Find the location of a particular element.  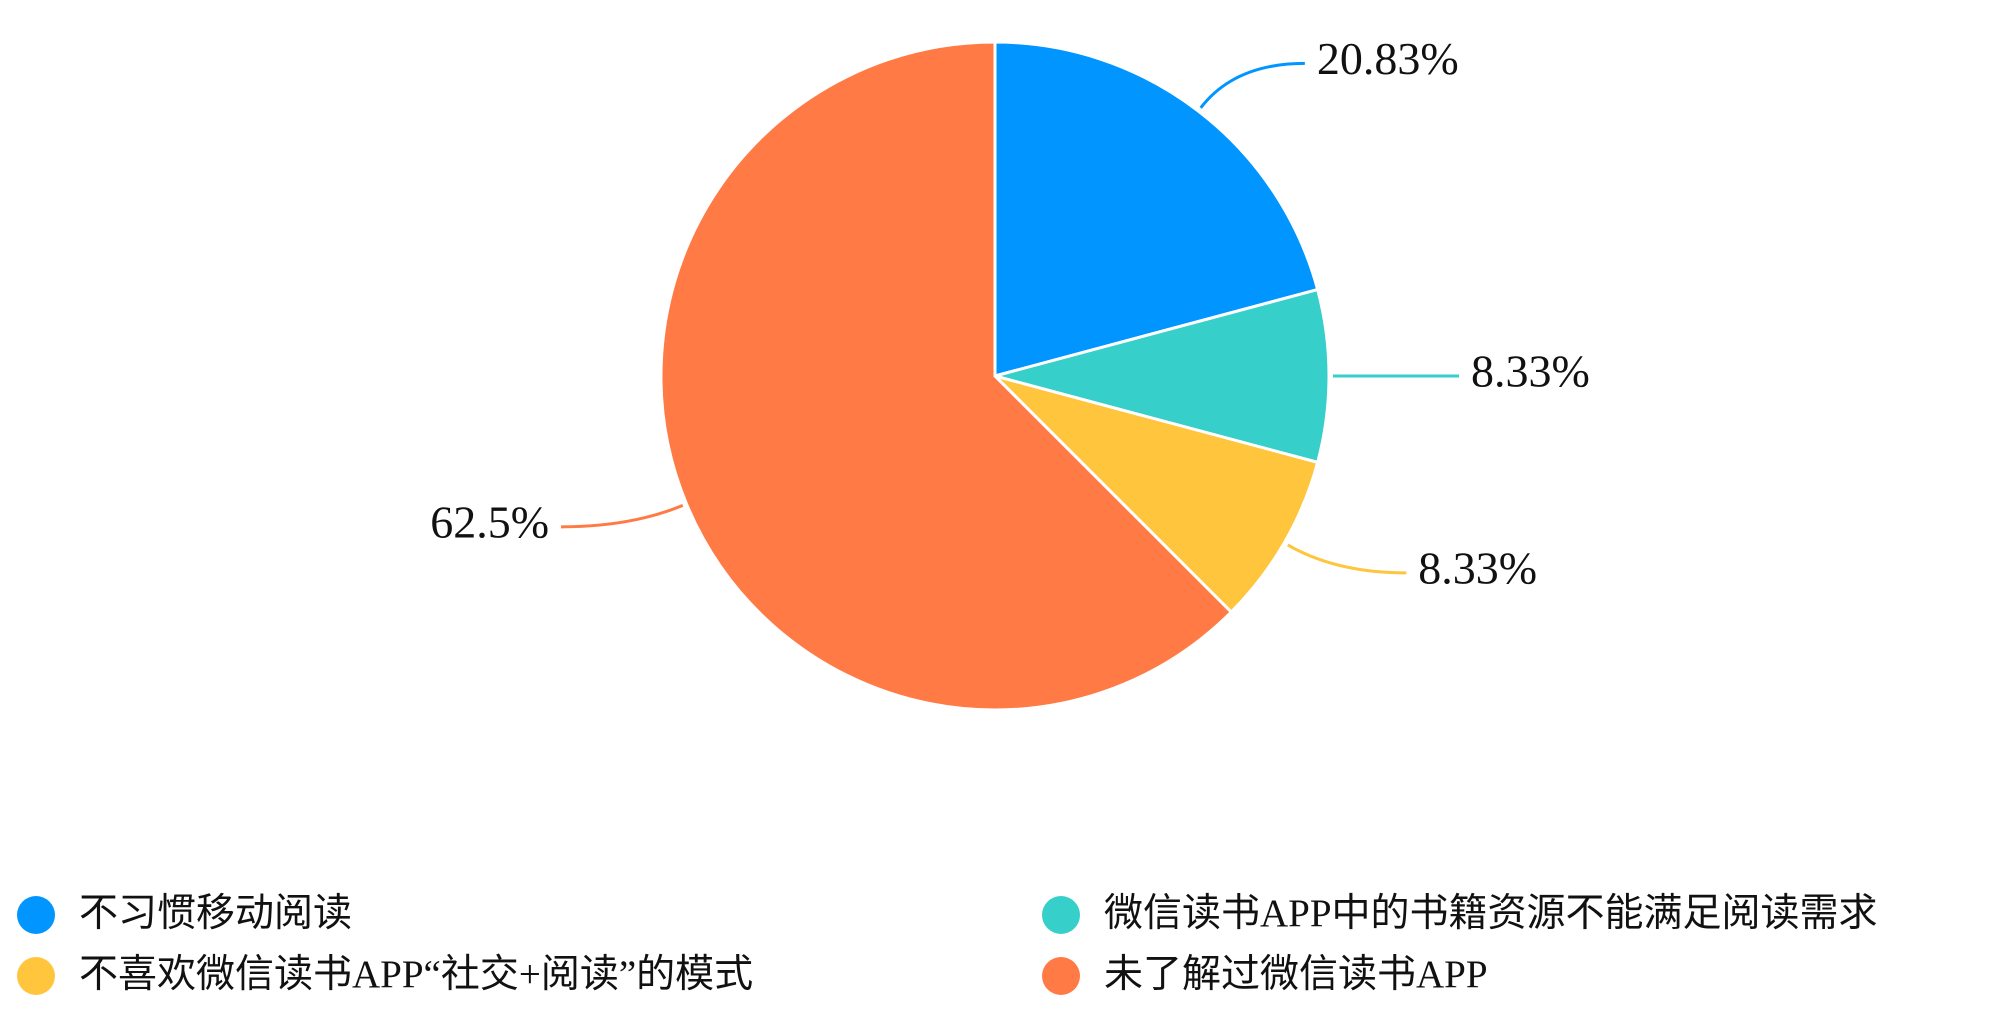

data-label: 62.5% is located at coordinates (489, 521).